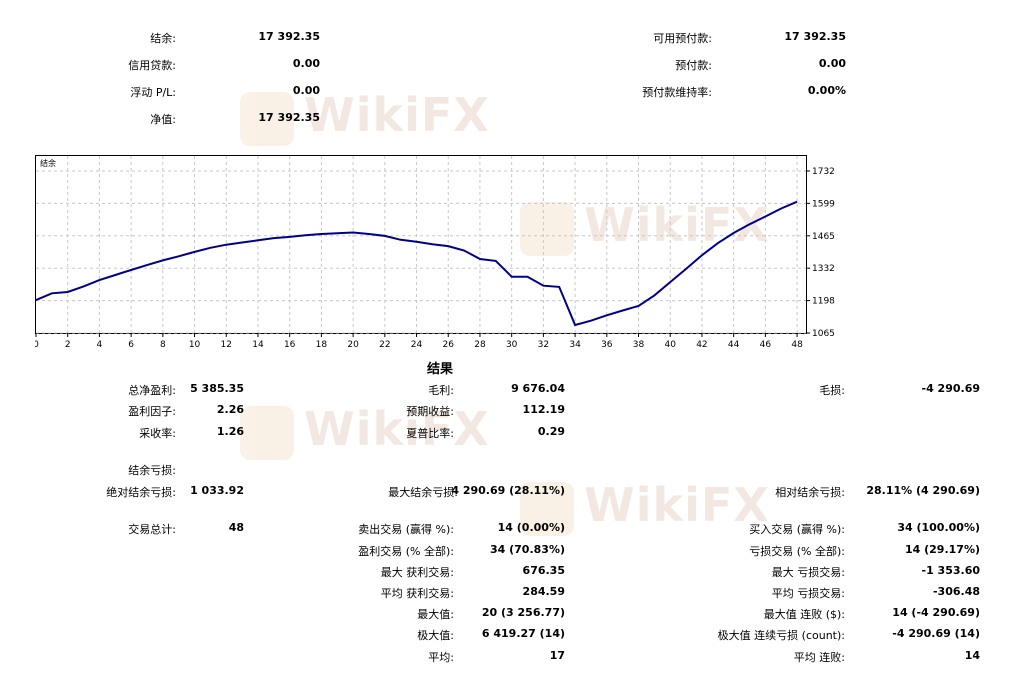 Image resolution: width=1028 pixels, height=681 pixels. I want to click on free-margin-value: 17 392.35, so click(815, 36).